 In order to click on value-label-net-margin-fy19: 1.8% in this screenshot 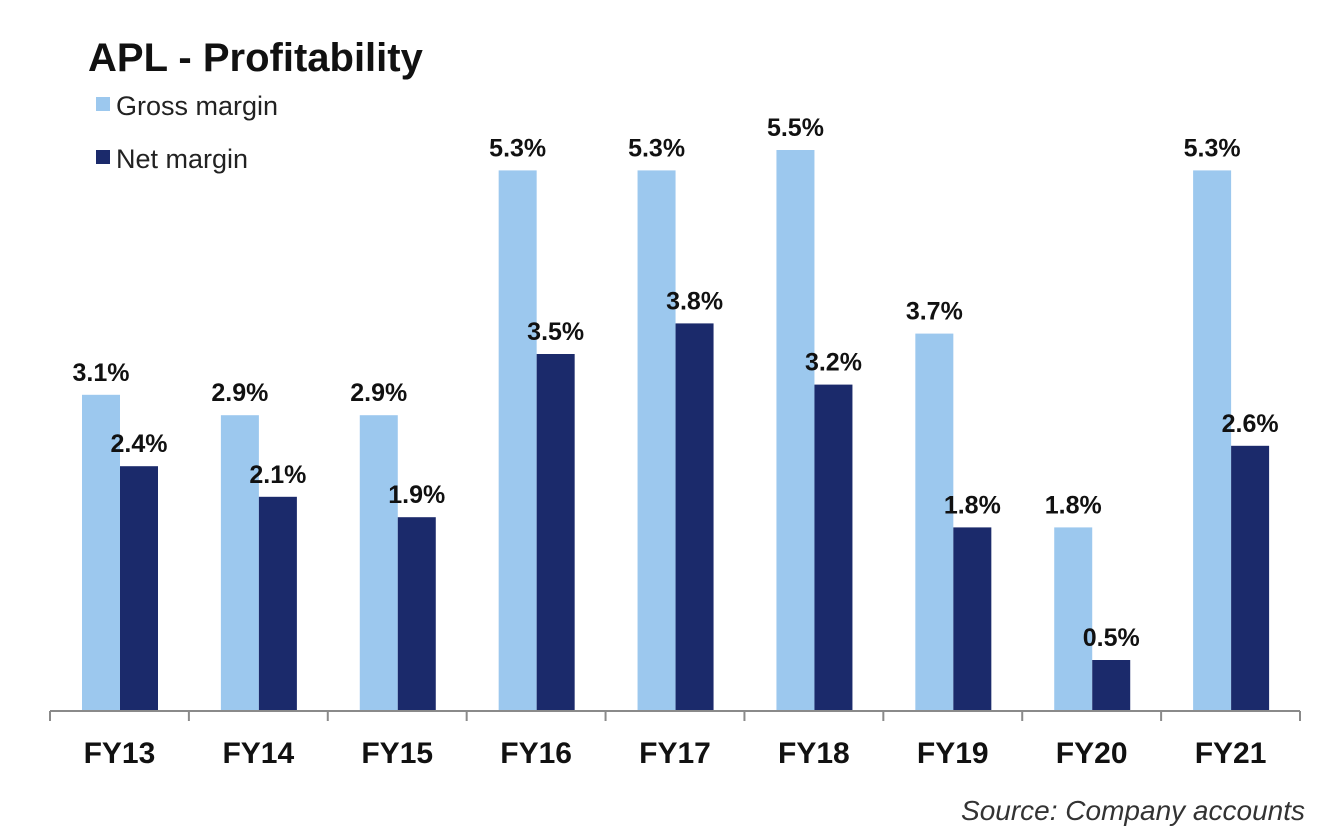, I will do `click(972, 505)`.